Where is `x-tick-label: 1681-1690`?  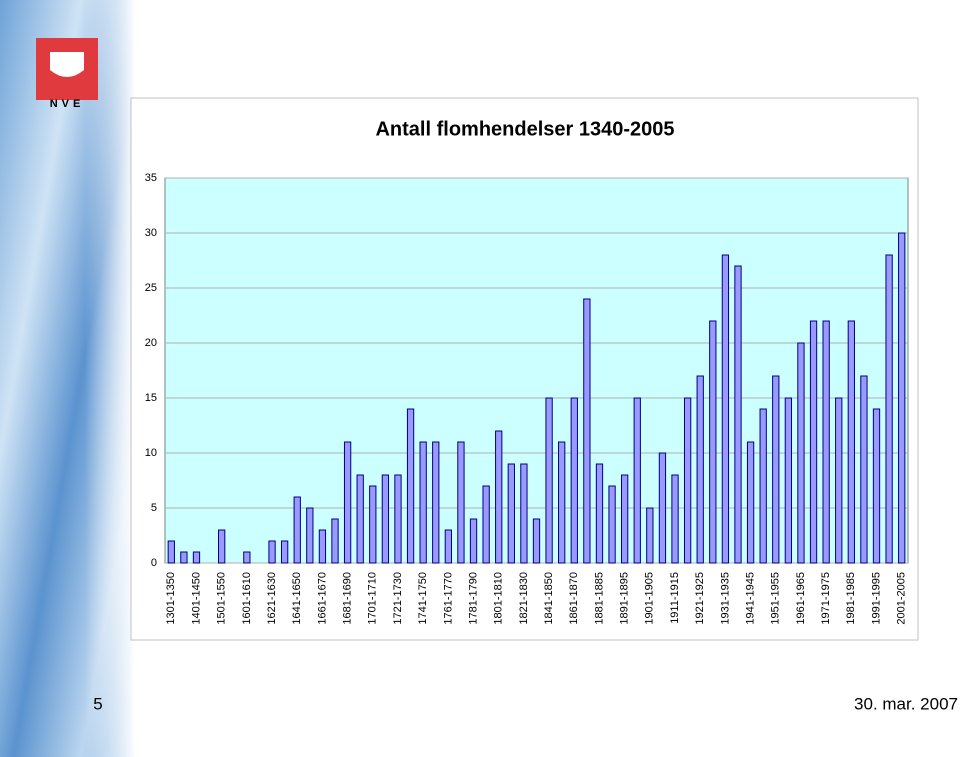
x-tick-label: 1681-1690 is located at coordinates (348, 598).